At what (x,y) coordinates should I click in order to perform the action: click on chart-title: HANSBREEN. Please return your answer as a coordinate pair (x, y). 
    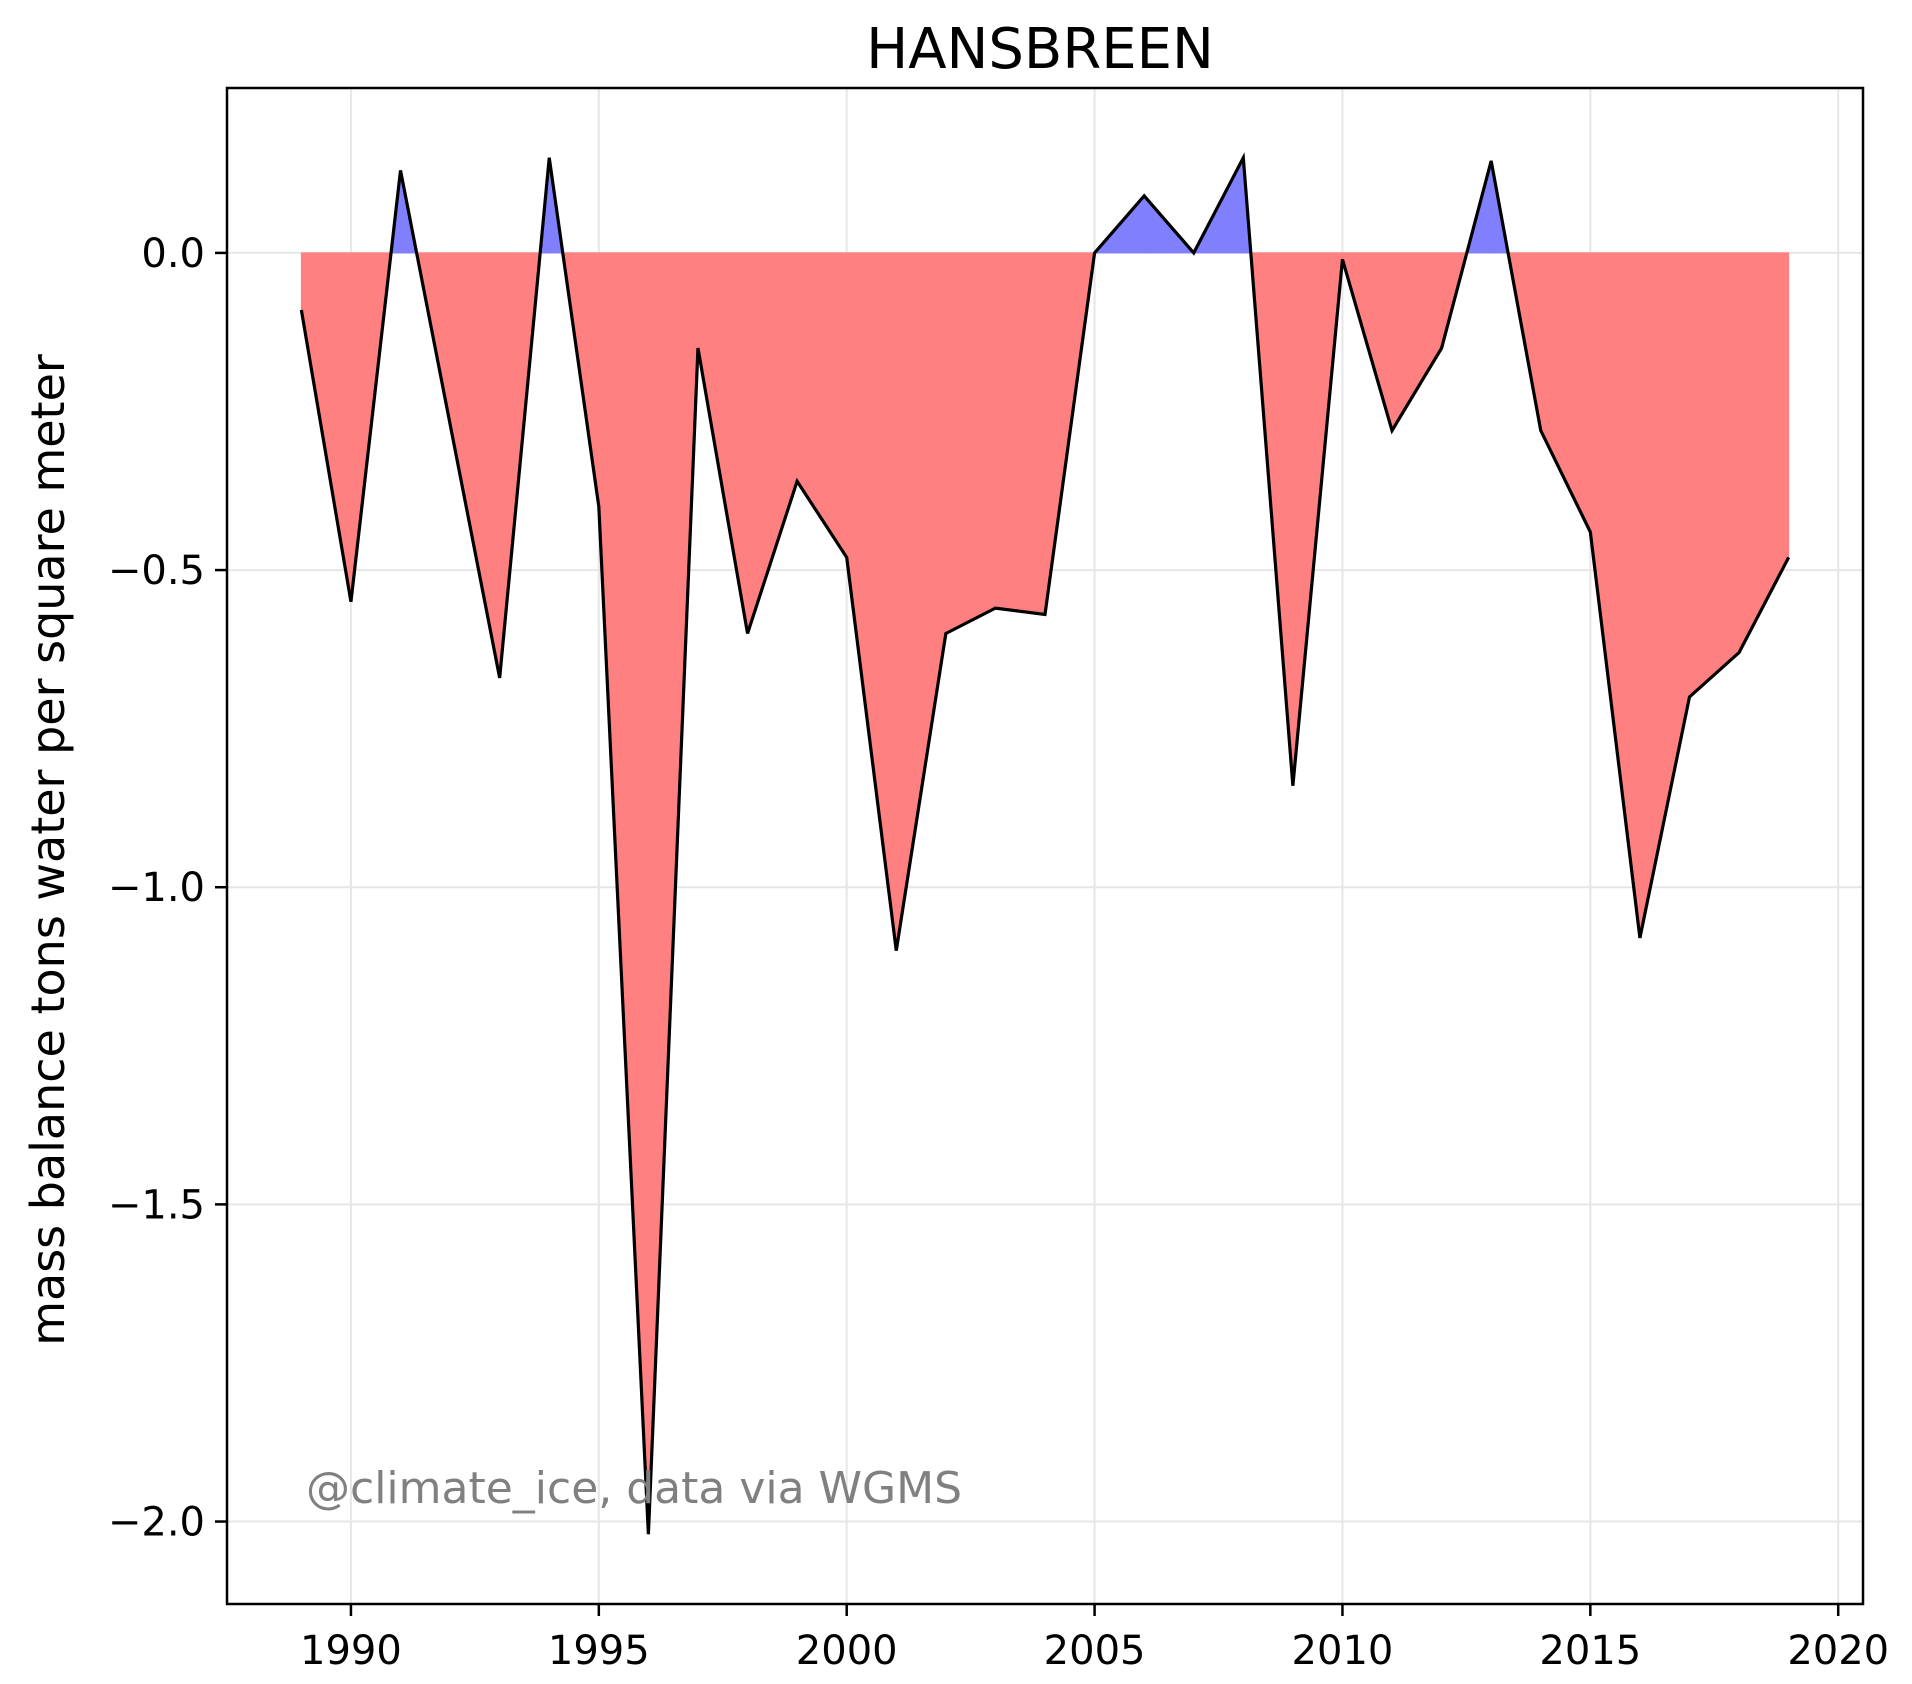
    Looking at the image, I should click on (1040, 49).